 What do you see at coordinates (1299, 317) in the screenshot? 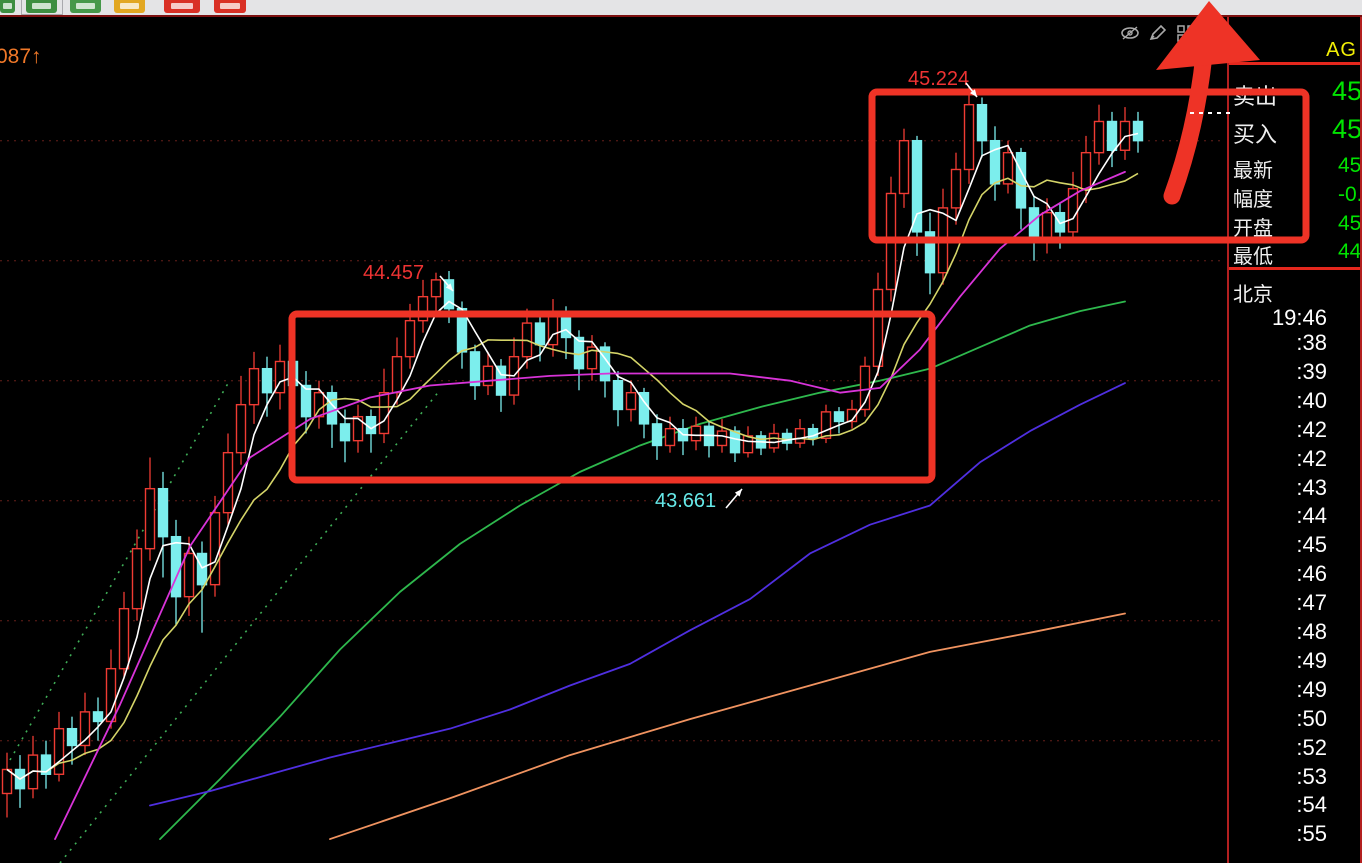
I see `time-main: 19:46` at bounding box center [1299, 317].